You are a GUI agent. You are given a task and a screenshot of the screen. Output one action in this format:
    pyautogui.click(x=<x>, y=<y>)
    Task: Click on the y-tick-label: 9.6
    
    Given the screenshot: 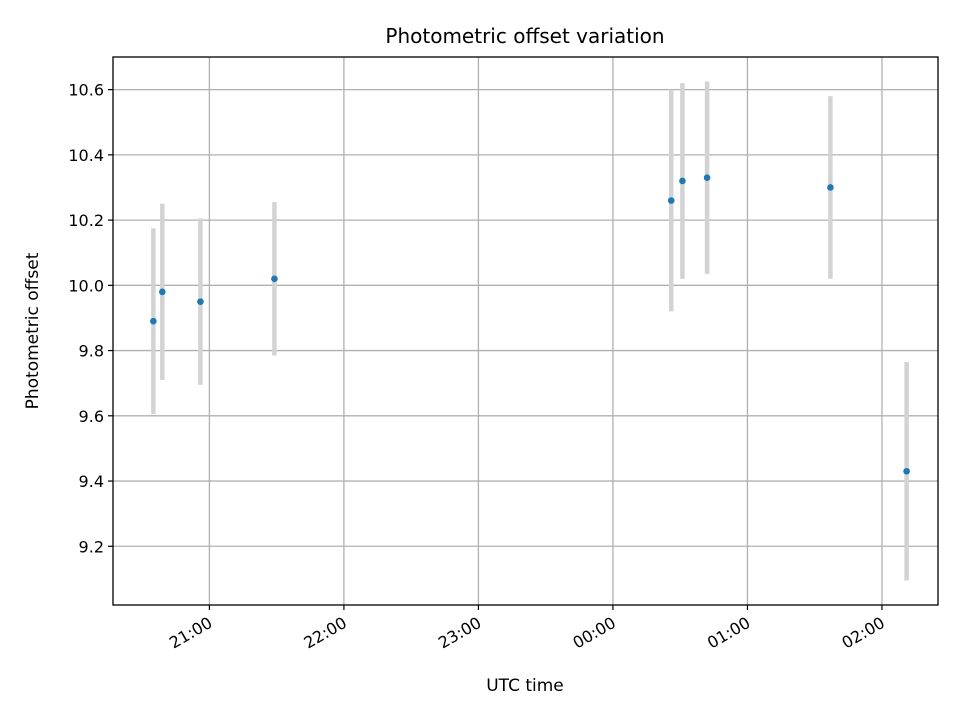 What is the action you would take?
    pyautogui.click(x=91, y=416)
    